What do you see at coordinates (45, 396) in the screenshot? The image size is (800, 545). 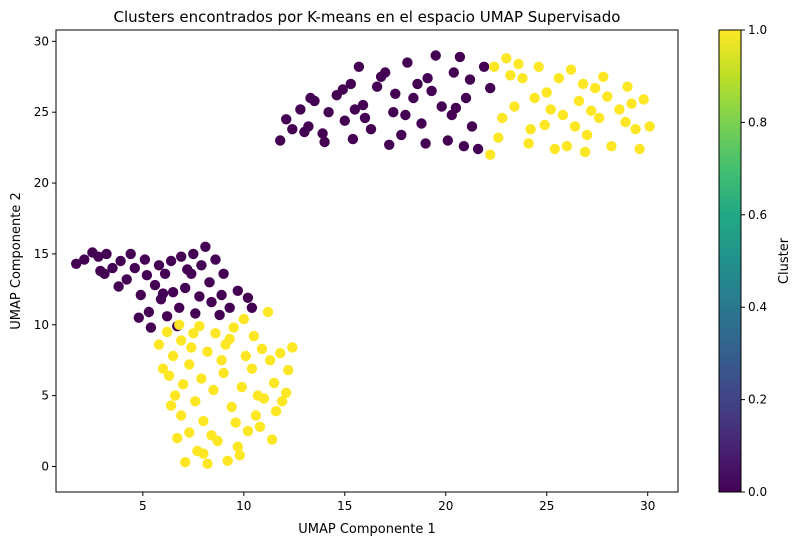 I see `y-tick-label: 5` at bounding box center [45, 396].